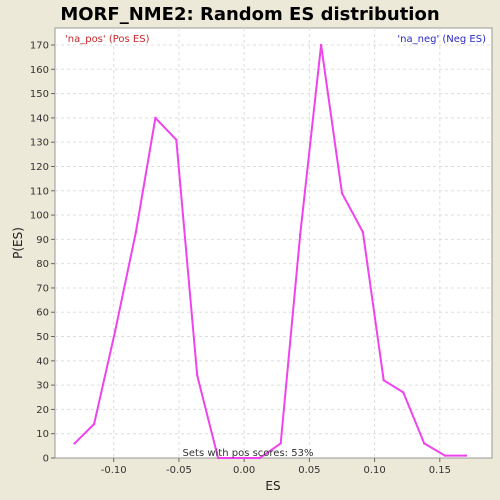 This screenshot has width=500, height=500. I want to click on chart-title: MORF_NME2: Random ES distribution, so click(249, 14).